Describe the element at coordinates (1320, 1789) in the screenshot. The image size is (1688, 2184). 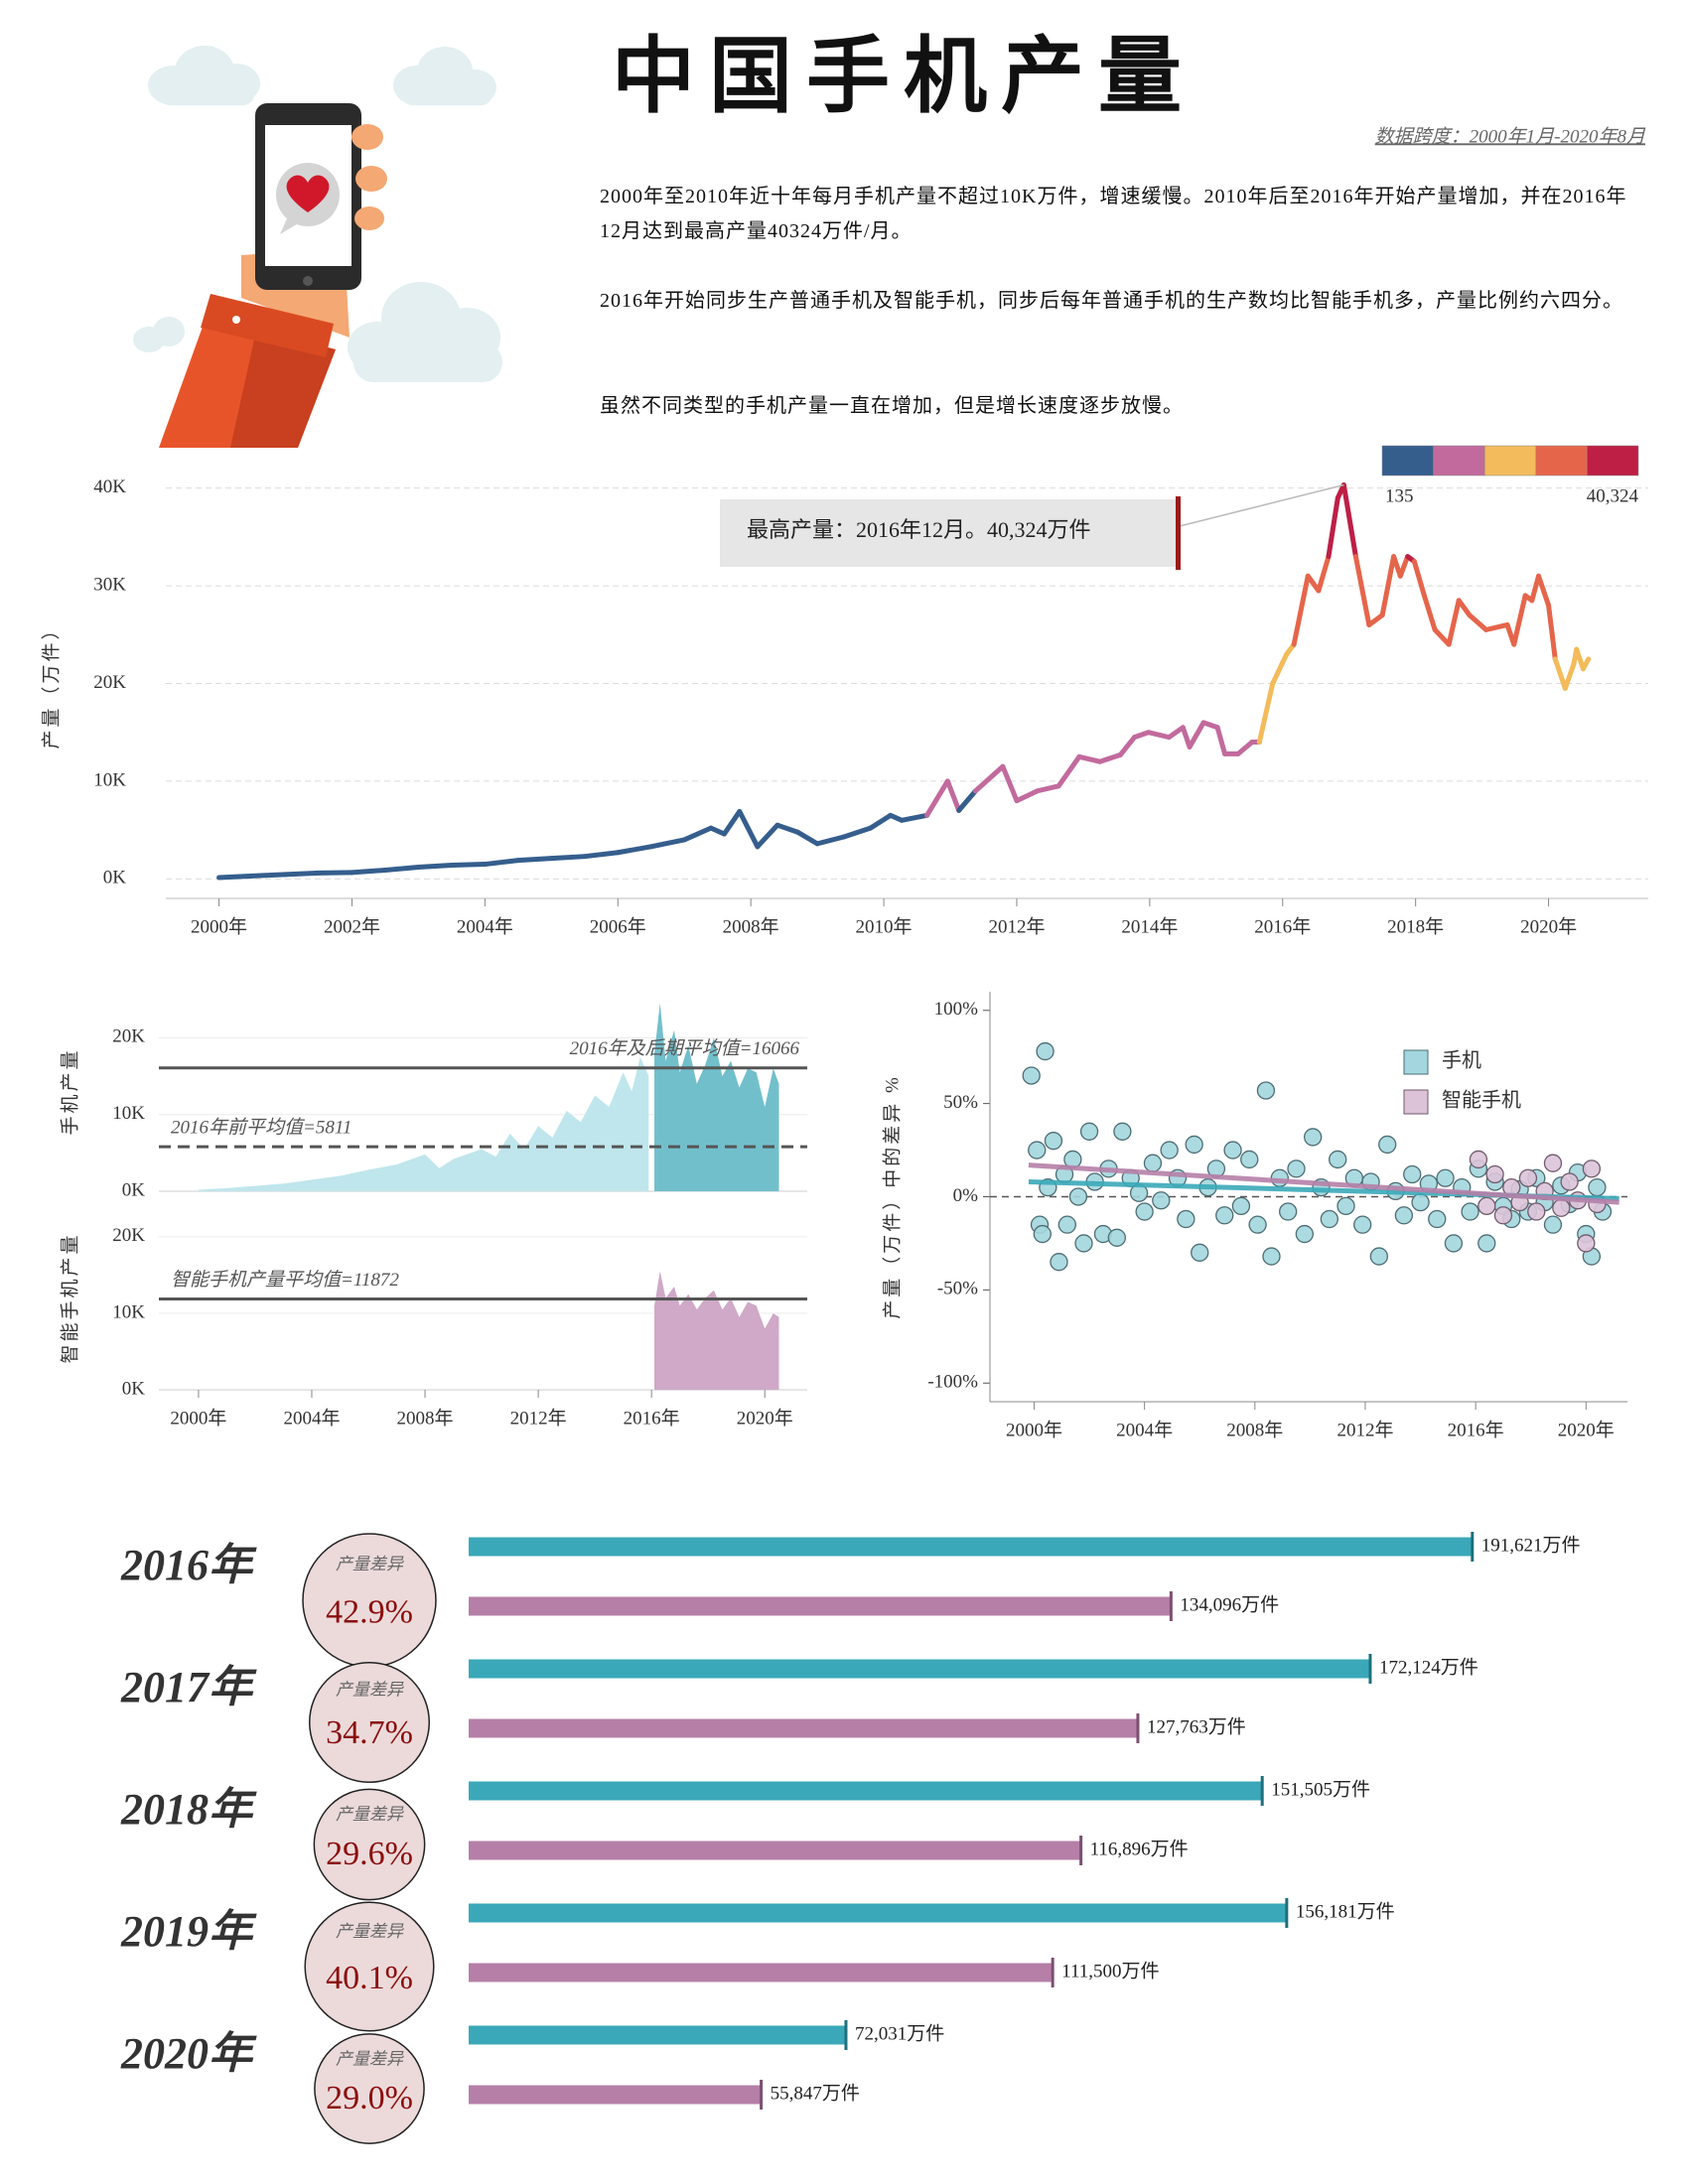
I see `value-label: 151,505万件` at that location.